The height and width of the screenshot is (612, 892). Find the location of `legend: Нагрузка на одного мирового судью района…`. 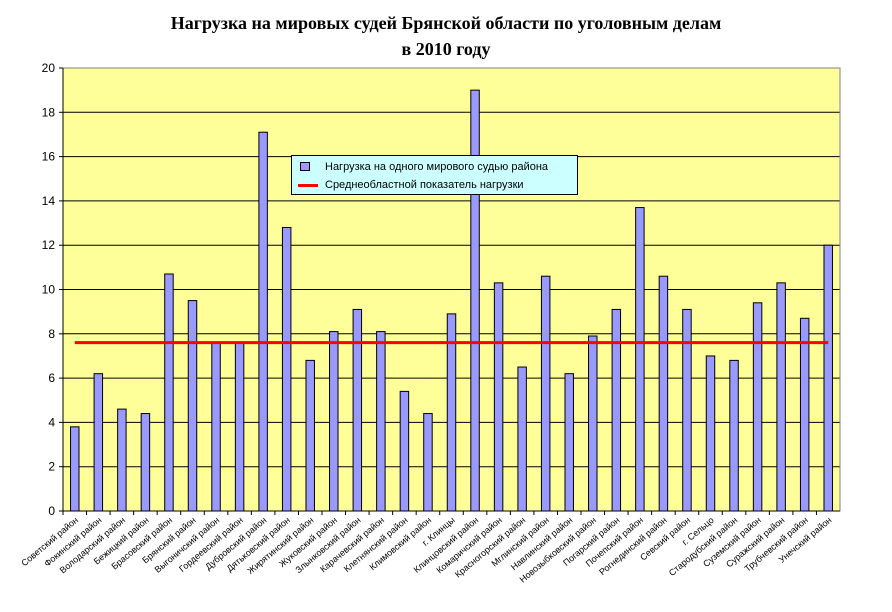

legend: Нагрузка на одного мирового судью района… is located at coordinates (434, 175).